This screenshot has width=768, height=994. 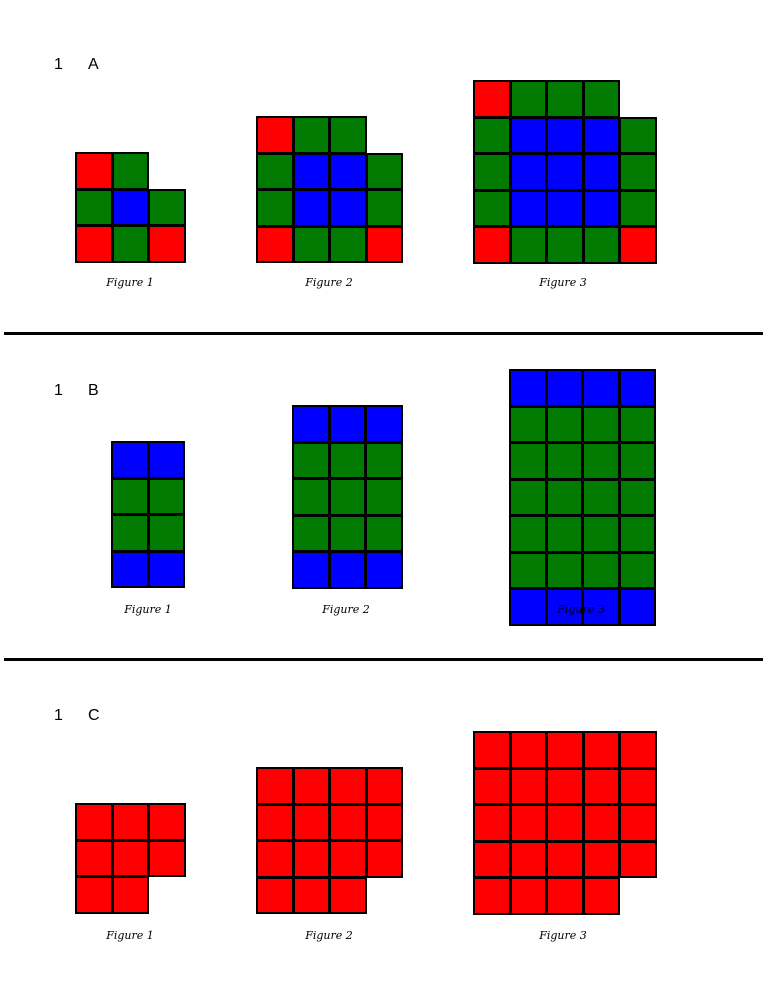 What do you see at coordinates (581, 609) in the screenshot?
I see `figure-b3-caption: Figure 3` at bounding box center [581, 609].